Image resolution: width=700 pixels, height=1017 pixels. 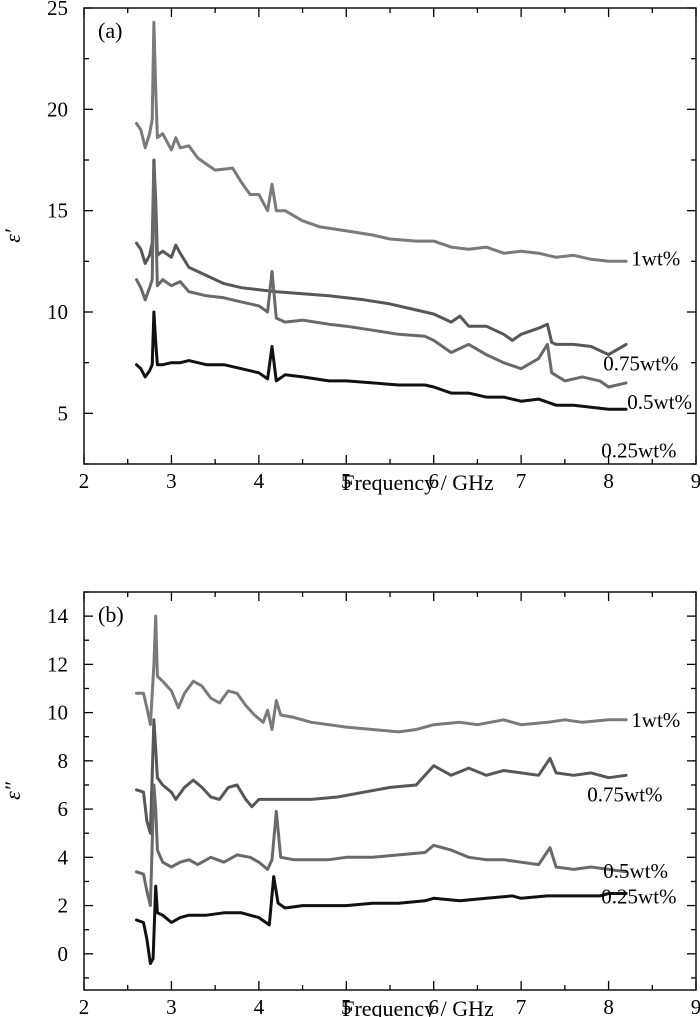 I want to click on chart-0-x-axis-label: Frequency / GHz, so click(x=418, y=482).